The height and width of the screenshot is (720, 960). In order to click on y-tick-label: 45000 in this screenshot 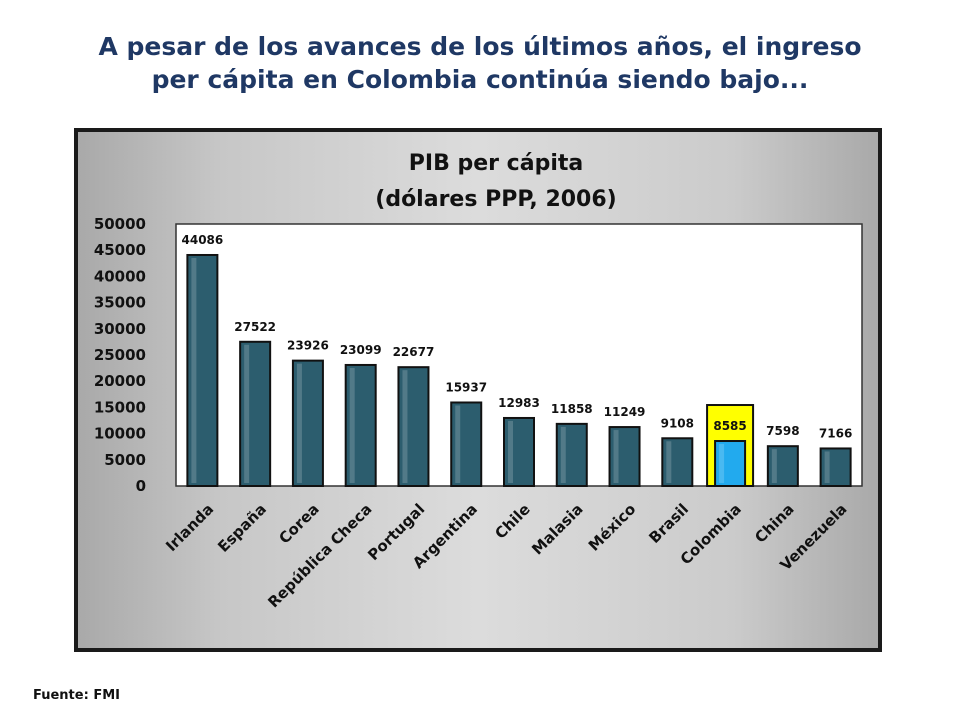, I will do `click(120, 250)`.